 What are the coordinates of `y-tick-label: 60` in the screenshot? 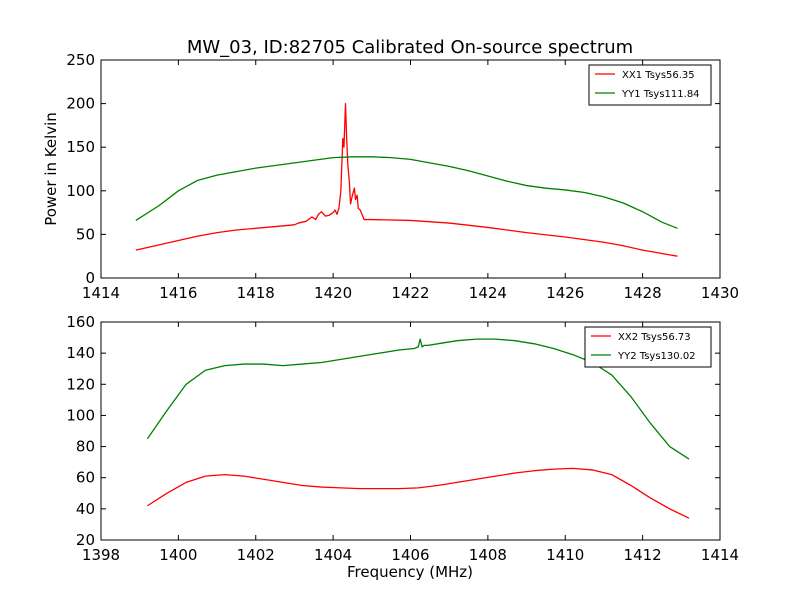 It's located at (85, 478).